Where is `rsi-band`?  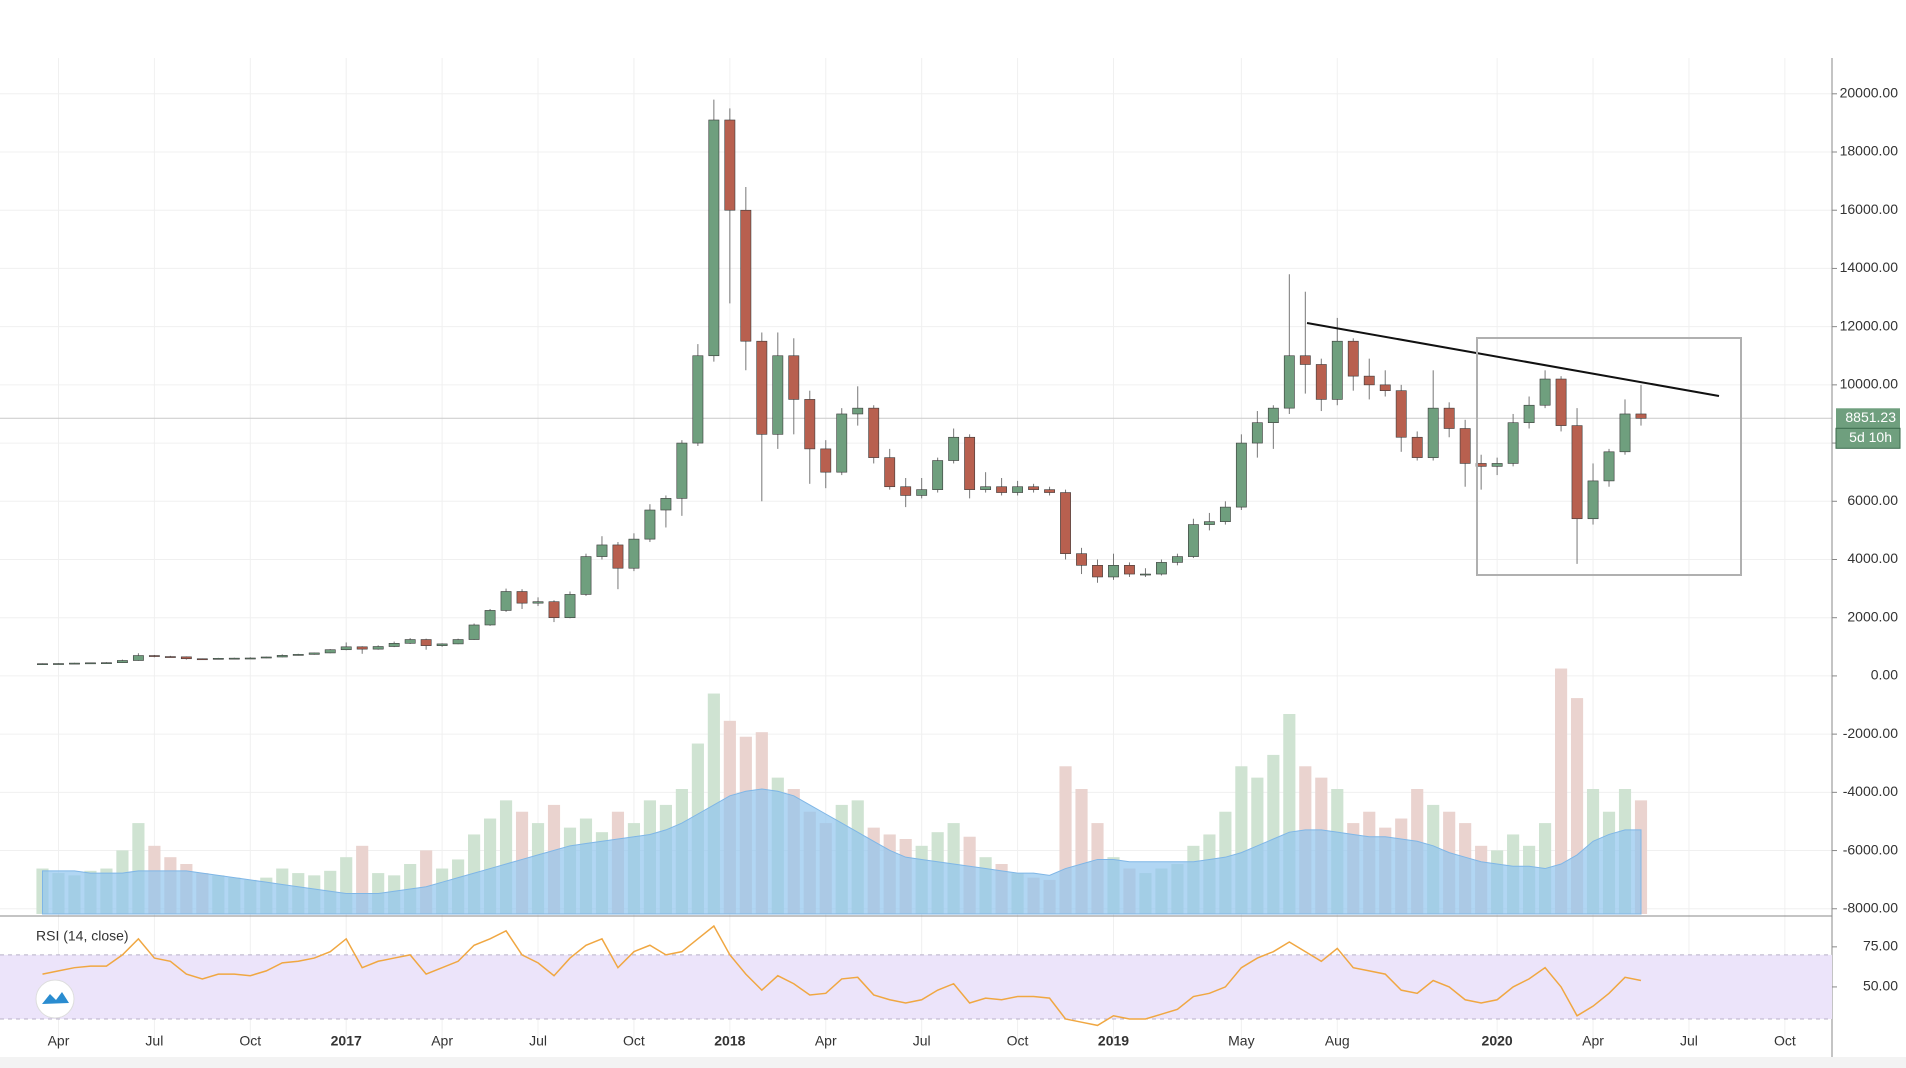 rsi-band is located at coordinates (916, 986).